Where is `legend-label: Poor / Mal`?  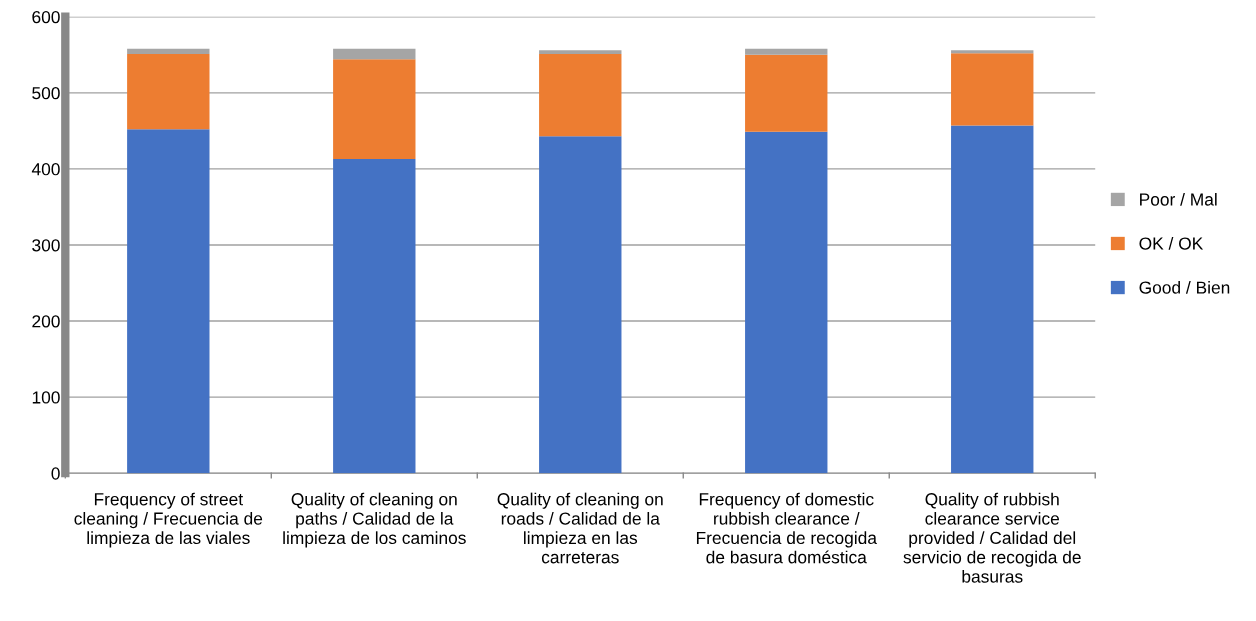
legend-label: Poor / Mal is located at coordinates (1178, 199).